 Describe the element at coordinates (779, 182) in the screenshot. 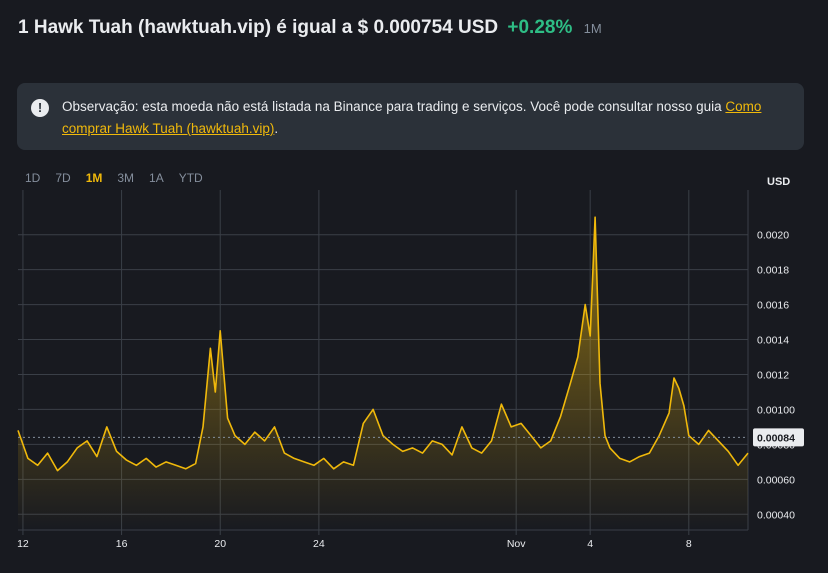

I see `currency-label: USD` at that location.